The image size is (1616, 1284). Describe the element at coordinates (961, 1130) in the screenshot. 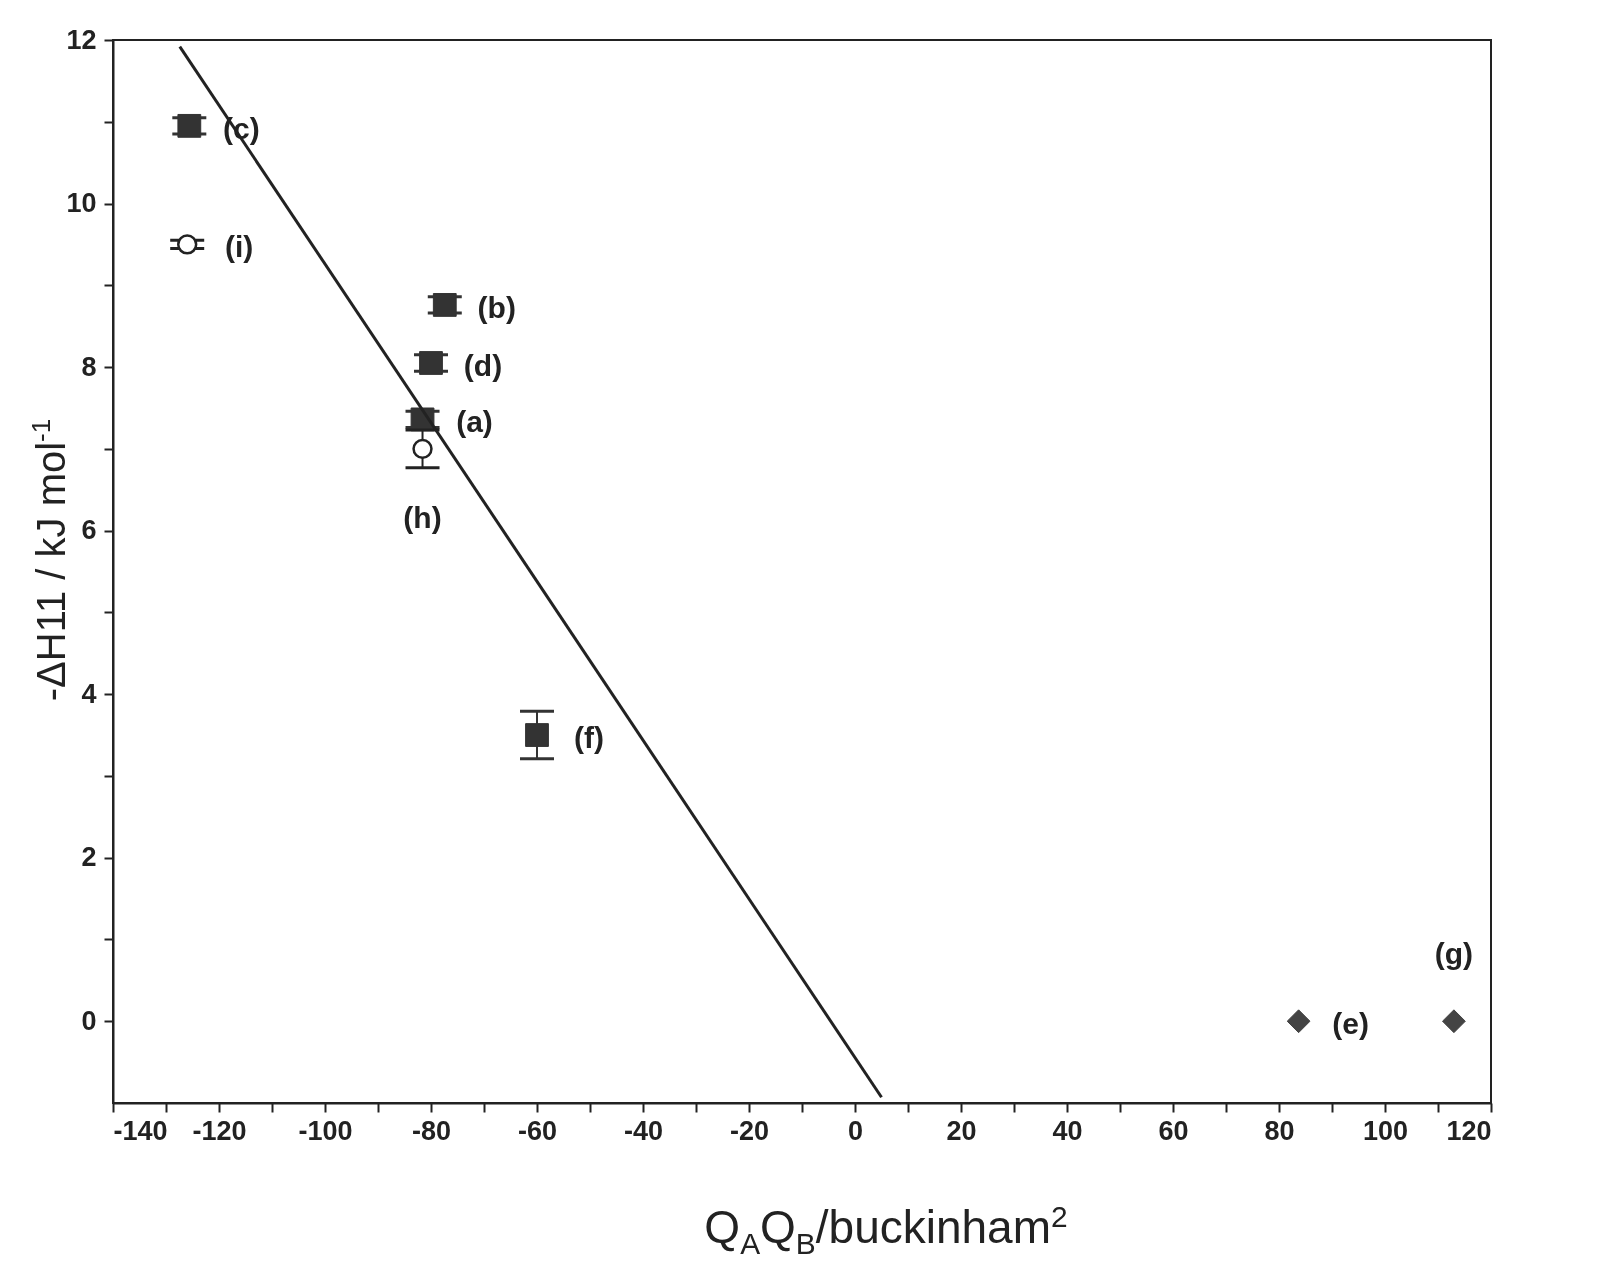

I see `x-tick-label: 20` at that location.